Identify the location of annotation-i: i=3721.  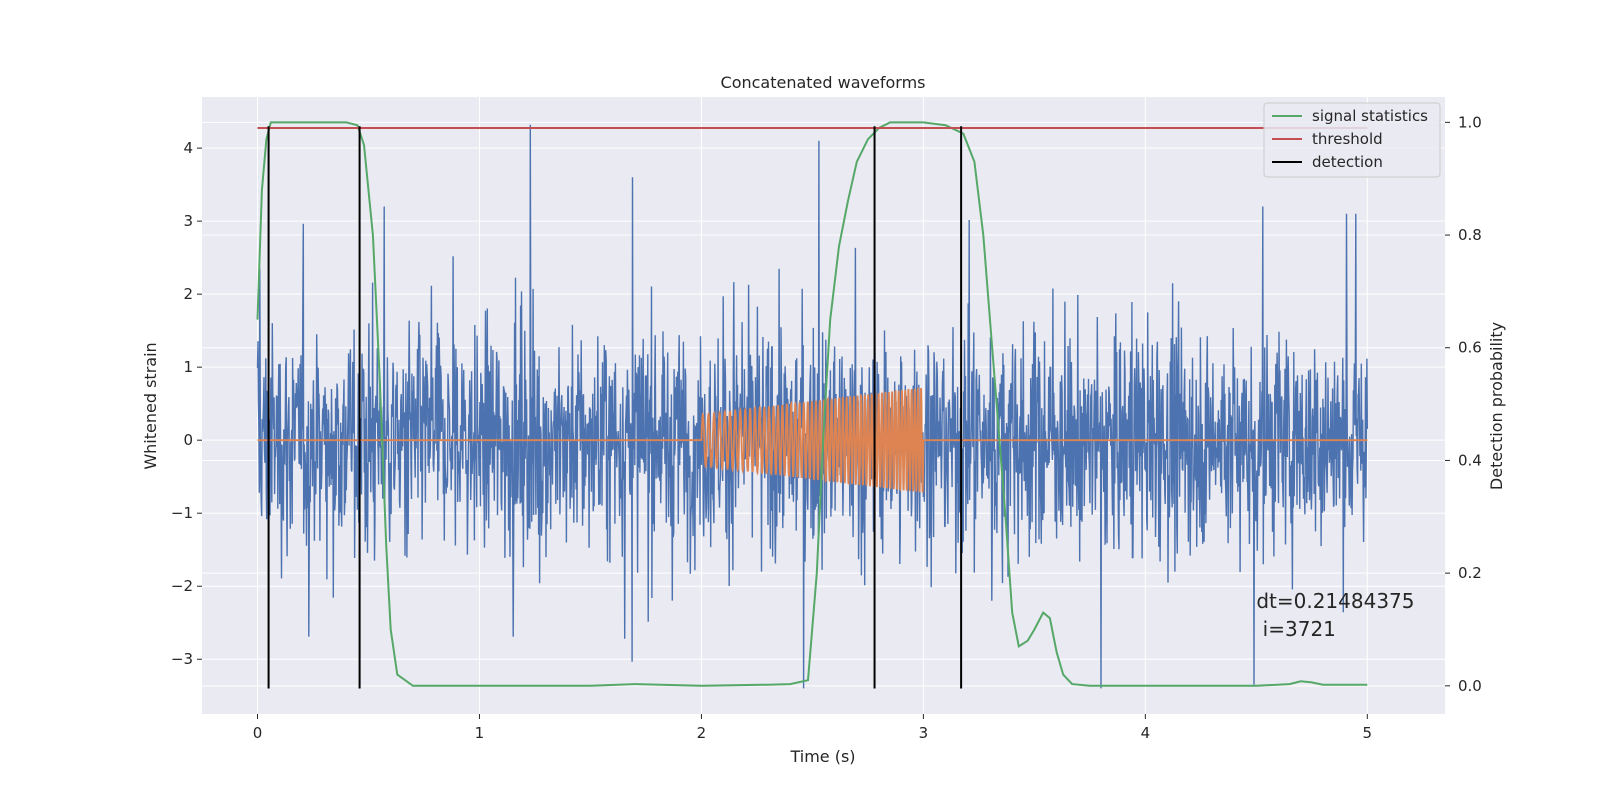
(1296, 629).